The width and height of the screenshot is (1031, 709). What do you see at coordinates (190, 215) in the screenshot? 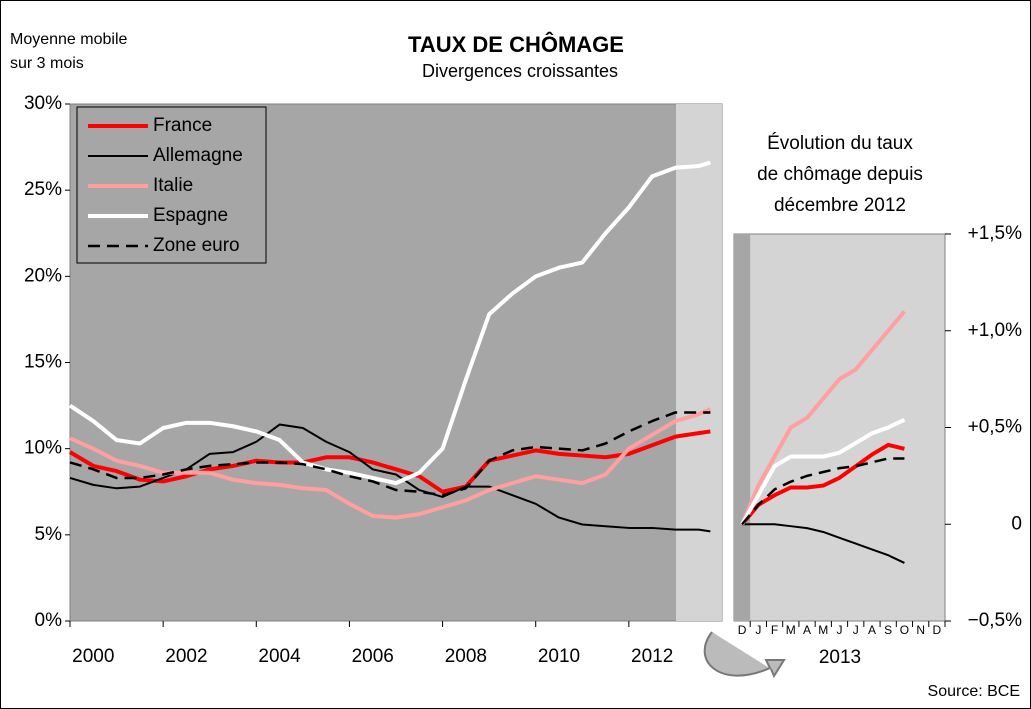
I see `legend-label: Espagne` at bounding box center [190, 215].